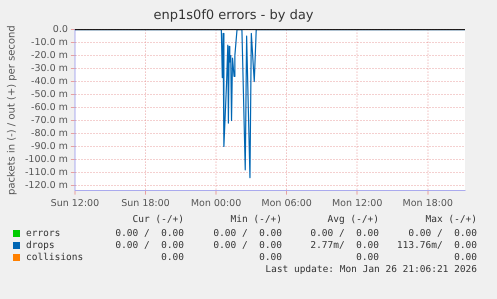 The width and height of the screenshot is (497, 299). Describe the element at coordinates (49, 107) in the screenshot. I see `y-tick-label: -60.0 m` at that location.